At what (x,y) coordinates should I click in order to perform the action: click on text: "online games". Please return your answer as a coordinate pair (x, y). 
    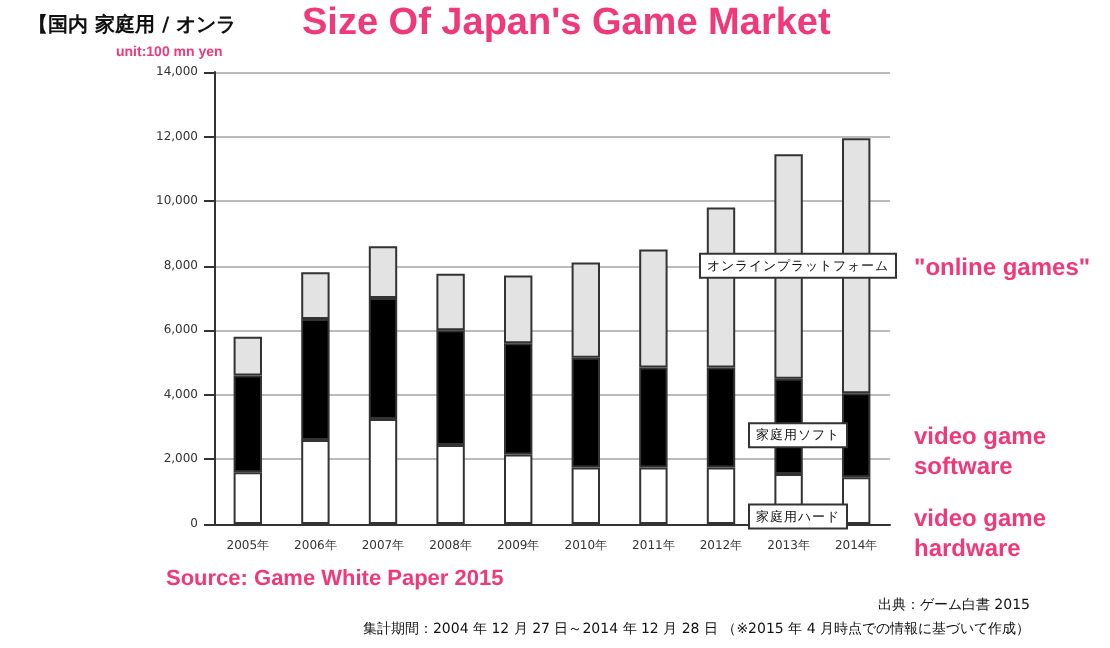
    Looking at the image, I should click on (1002, 266).